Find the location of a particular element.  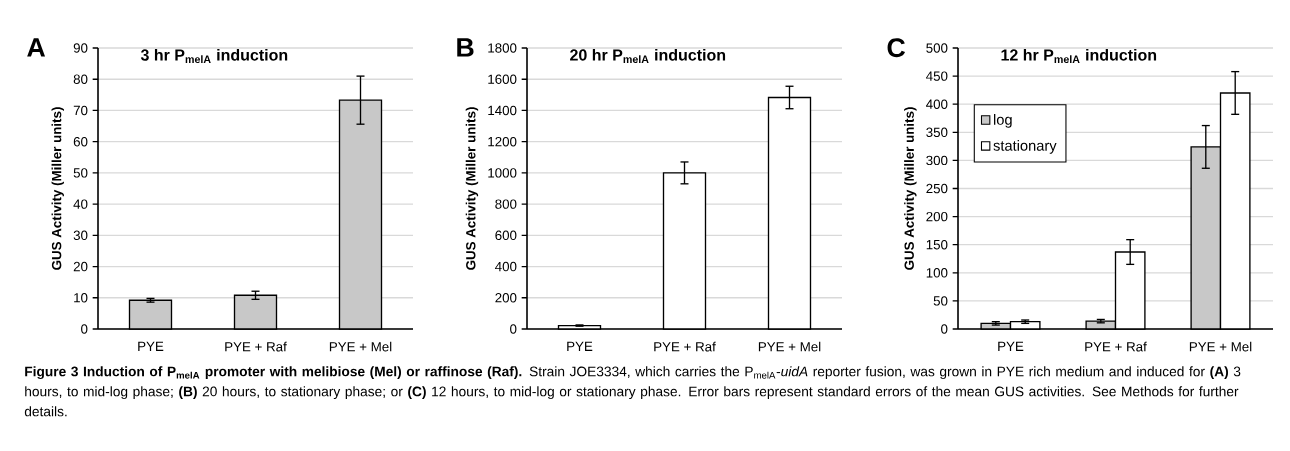

y-tick-label: 800 is located at coordinates (506, 204).